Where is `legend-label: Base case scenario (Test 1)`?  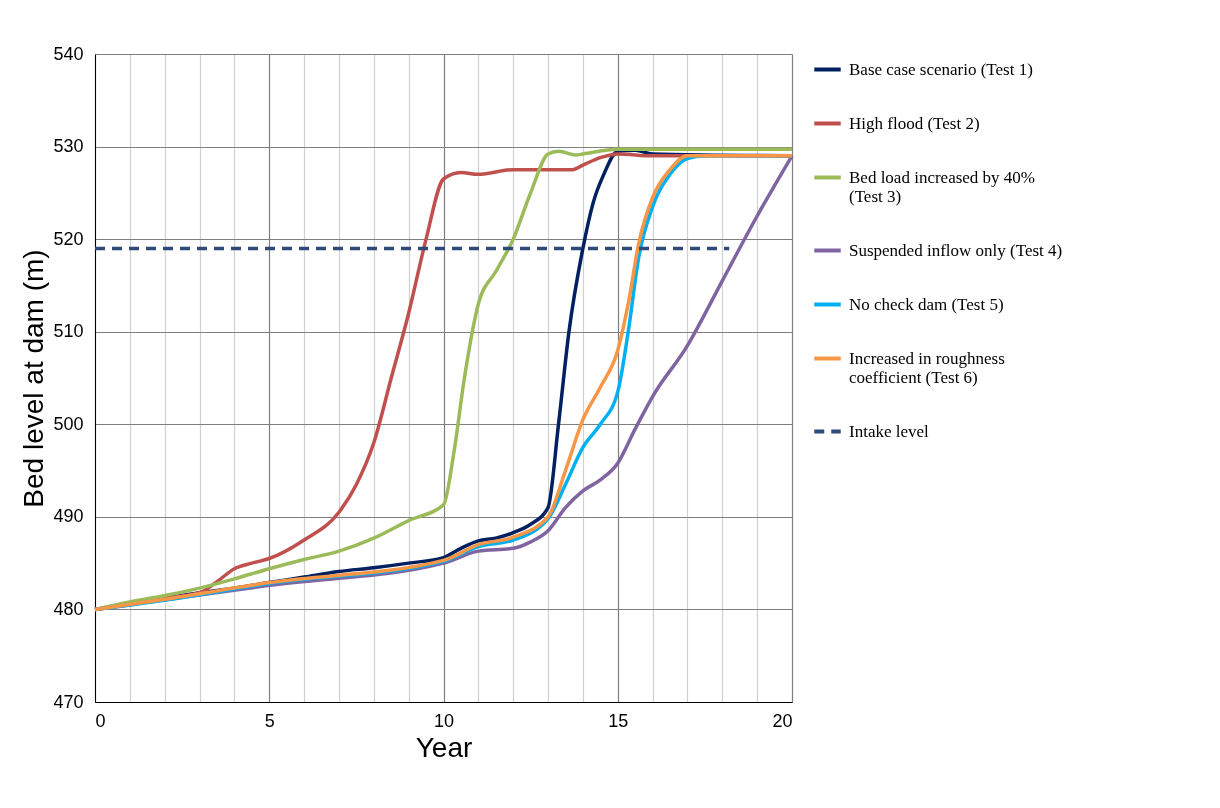 legend-label: Base case scenario (Test 1) is located at coordinates (941, 69).